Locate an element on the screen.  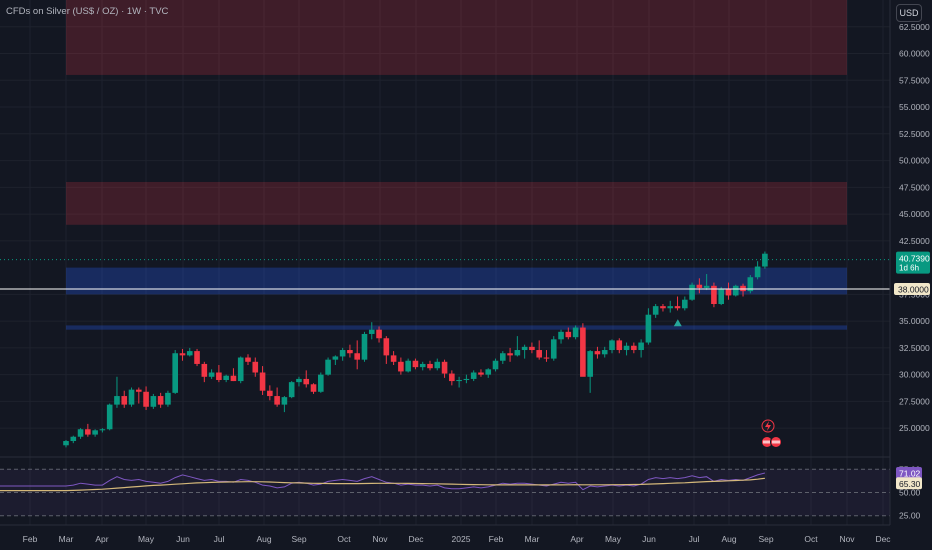
time-tick-label: Mar is located at coordinates (66, 539).